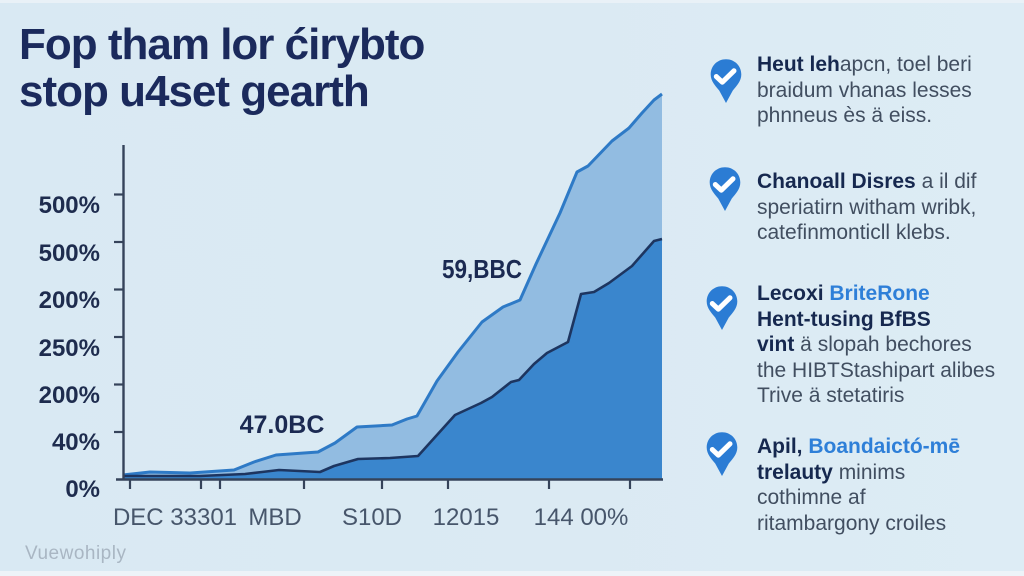 Image resolution: width=1024 pixels, height=576 pixels. What do you see at coordinates (76, 442) in the screenshot?
I see `svg-text: 40%` at bounding box center [76, 442].